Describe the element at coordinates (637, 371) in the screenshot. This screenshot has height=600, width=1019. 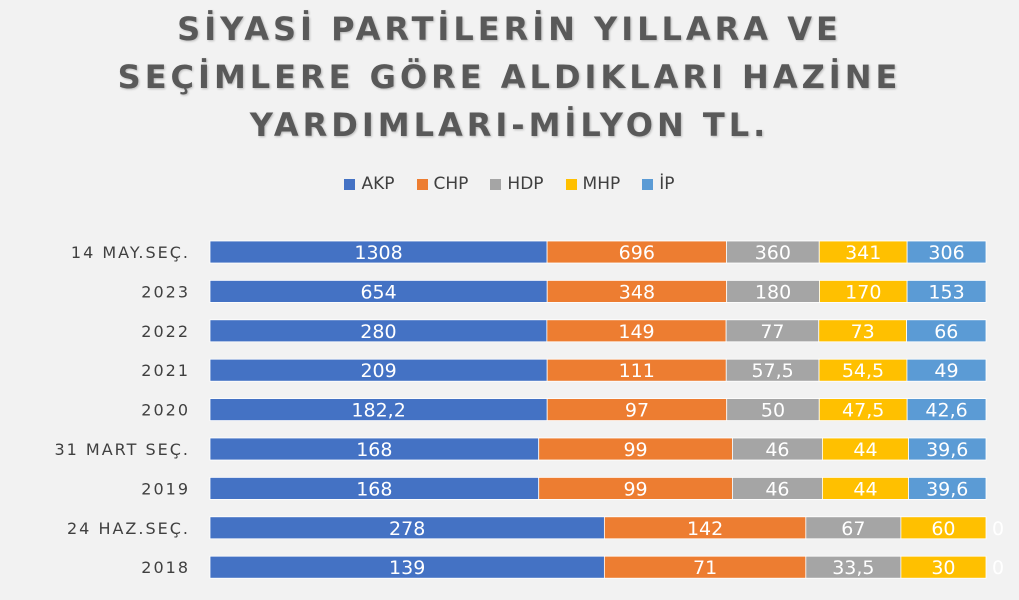
I see `data-label: 111` at that location.